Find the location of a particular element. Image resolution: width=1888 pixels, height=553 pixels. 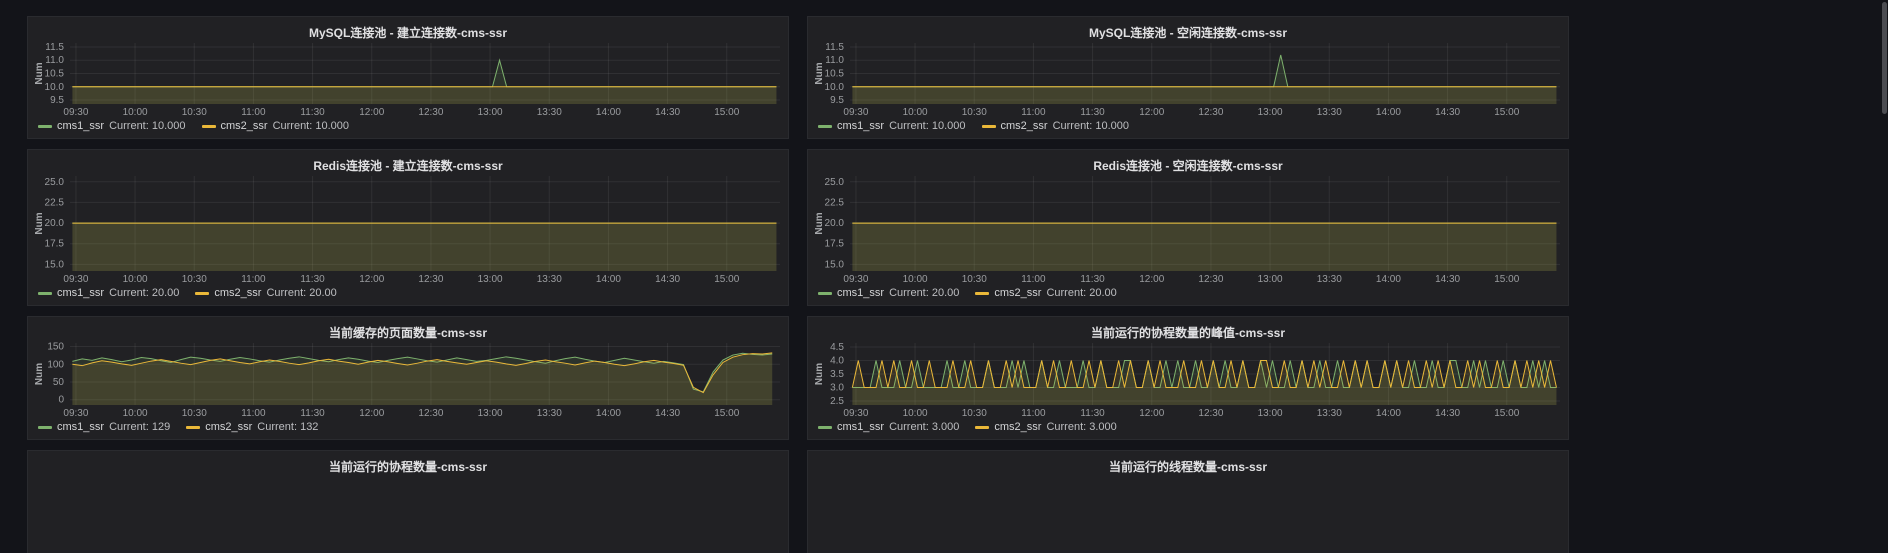

panel-title: MySQL连接池 - 空闲连接数-cms-ssr is located at coordinates (1188, 32).